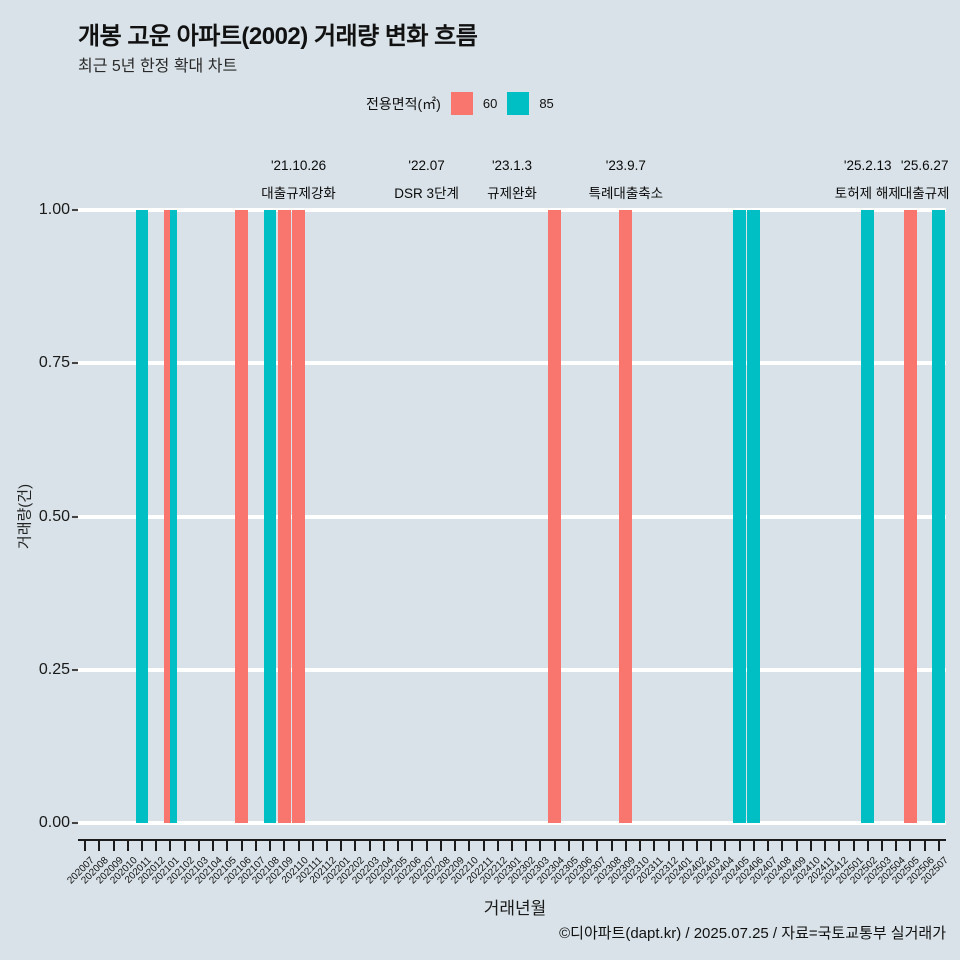  I want to click on legend: 전용면적(㎡) 60 85, so click(460, 103).